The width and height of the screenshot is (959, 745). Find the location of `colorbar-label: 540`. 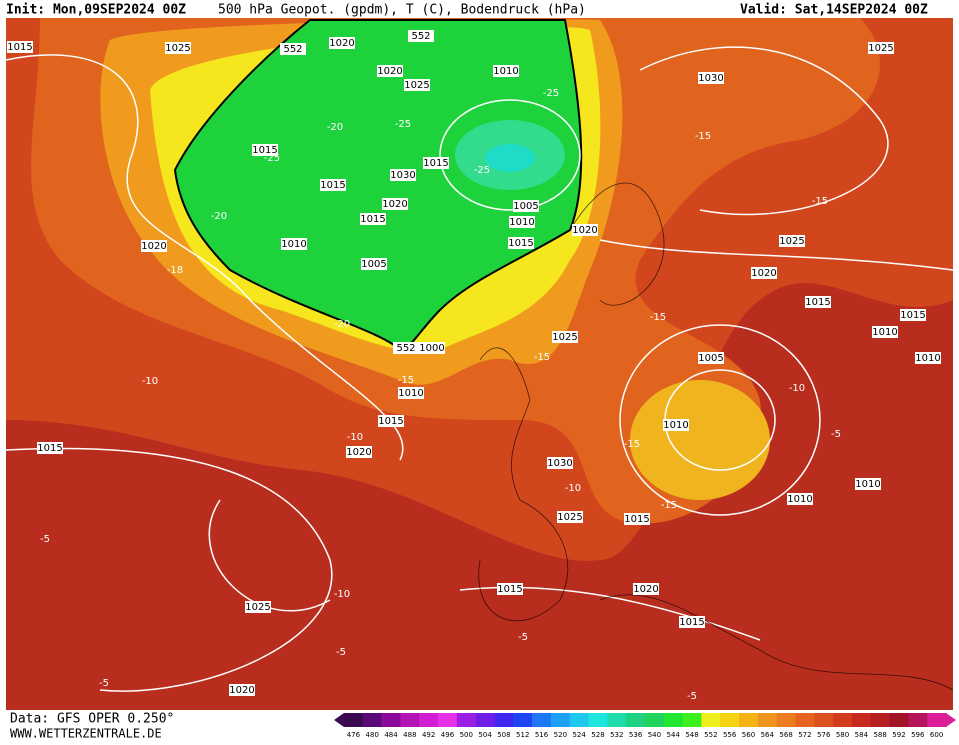

colorbar-label: 540 is located at coordinates (654, 735).